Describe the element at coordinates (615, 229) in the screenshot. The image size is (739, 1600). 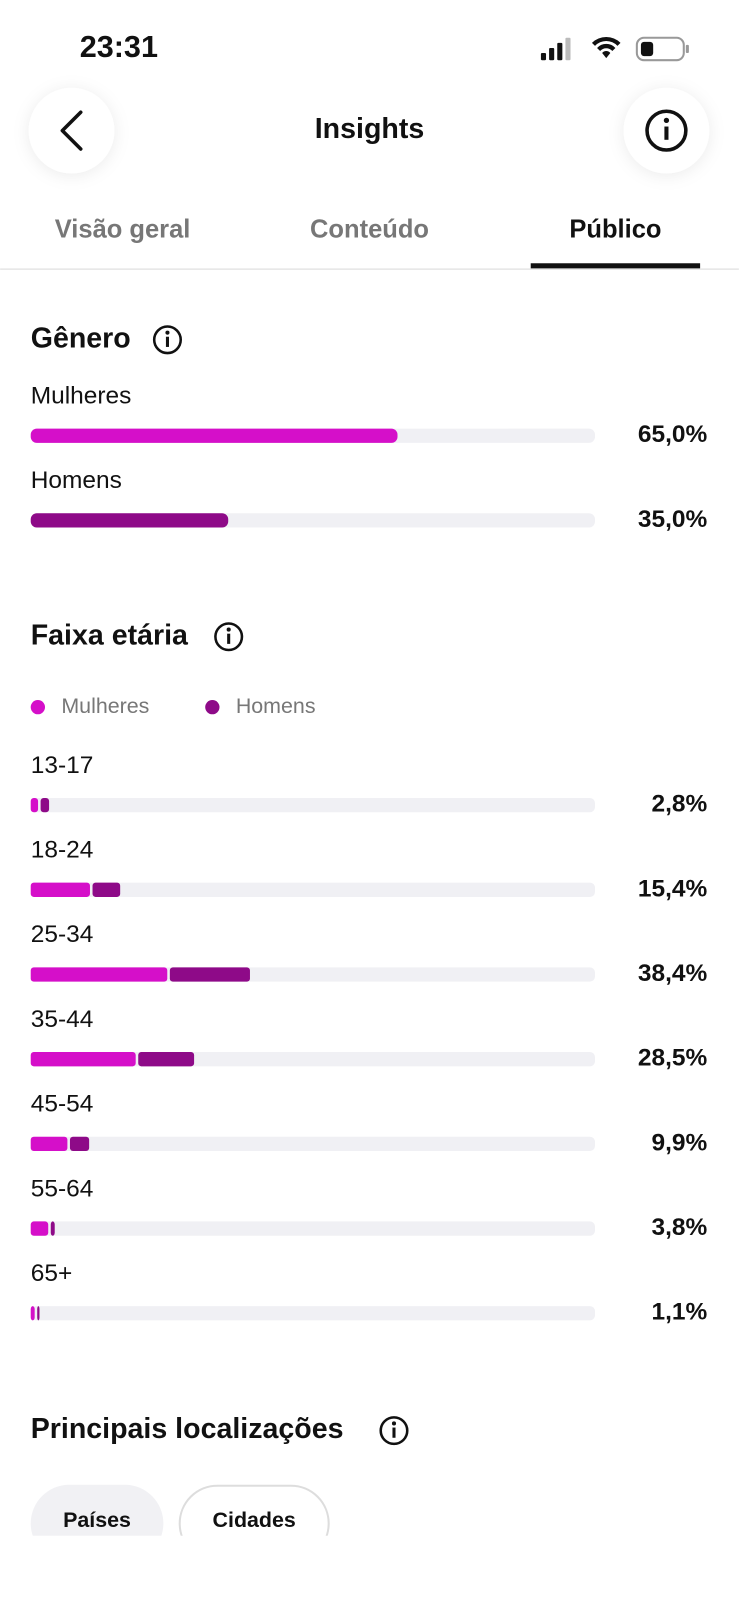
I see `tab-active: Público` at that location.